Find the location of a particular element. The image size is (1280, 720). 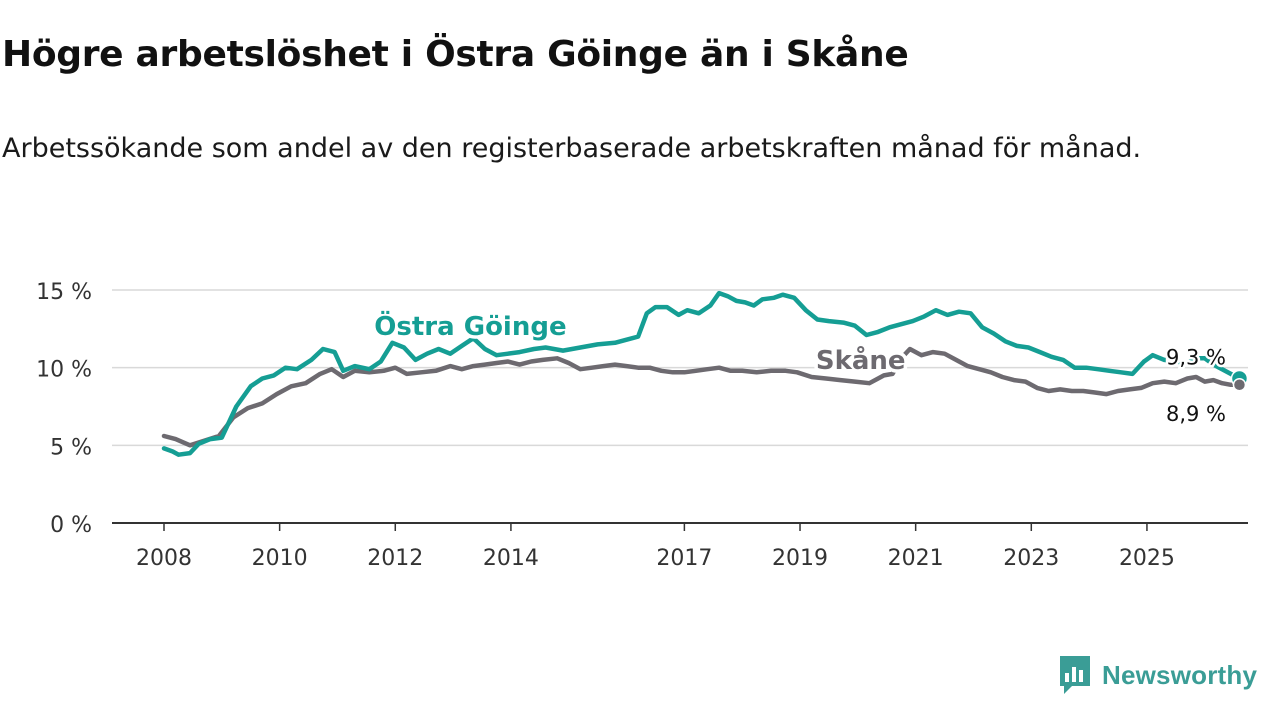

x-tick-label: 2012 is located at coordinates (395, 558).